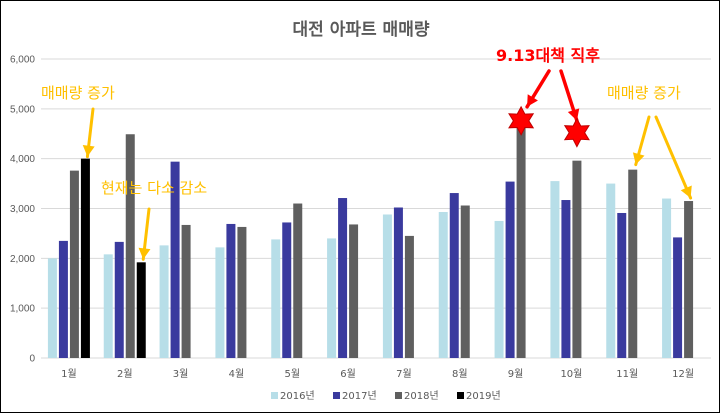  I want to click on y-tick-label: 2,000, so click(22, 259).